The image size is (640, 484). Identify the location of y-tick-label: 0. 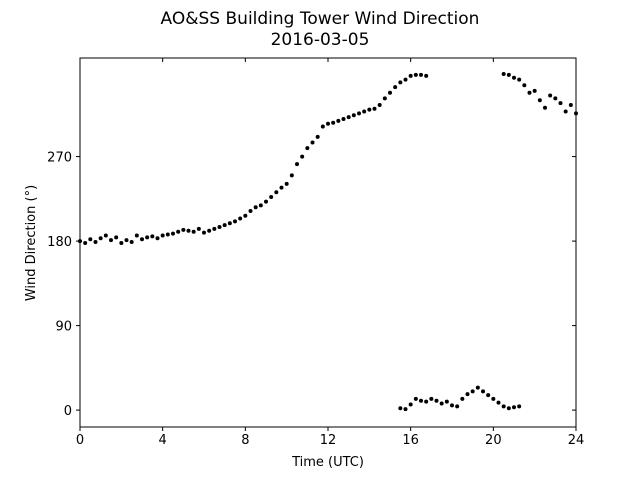
(68, 411).